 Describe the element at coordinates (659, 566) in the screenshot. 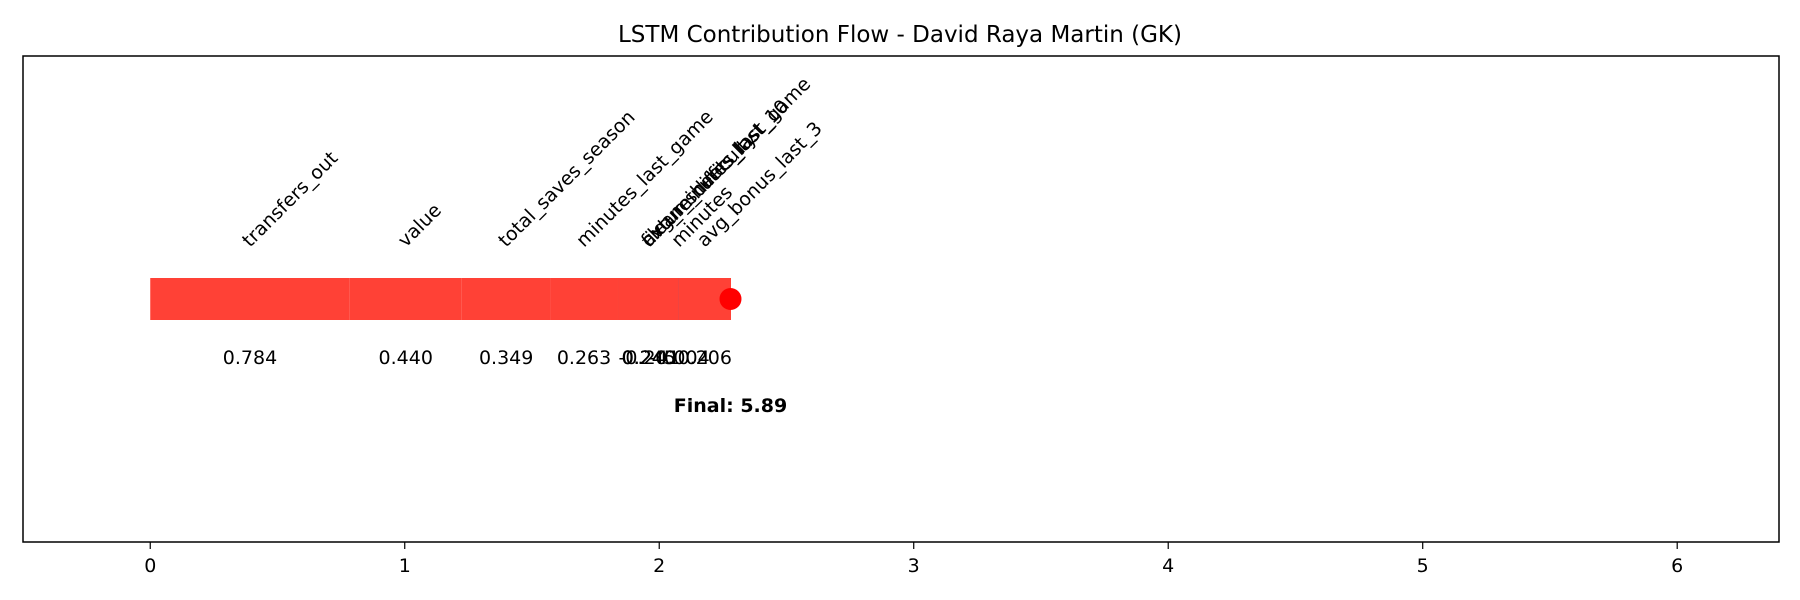

I see `x-tick-label: 2` at that location.